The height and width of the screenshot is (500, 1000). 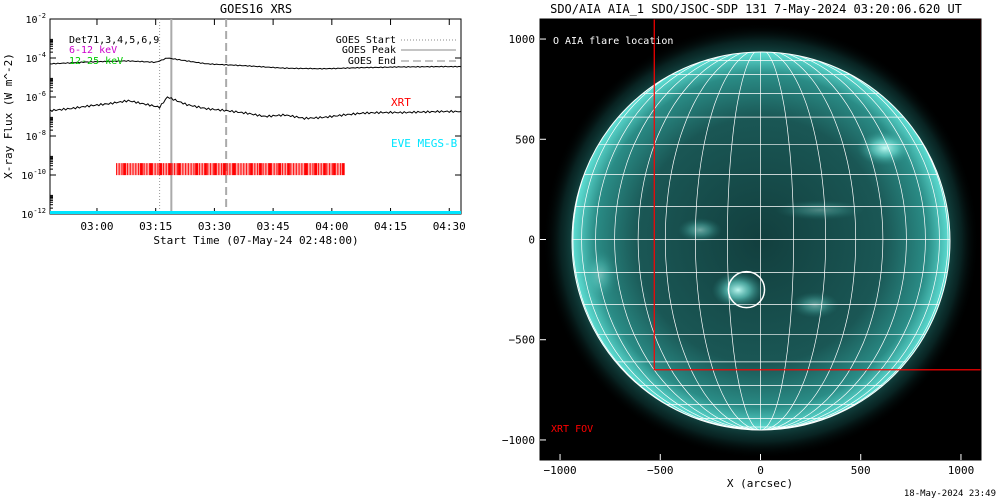 I want to click on goes-y-axis-label-text: X-ray Flux (W m^-2), so click(x=8, y=116).